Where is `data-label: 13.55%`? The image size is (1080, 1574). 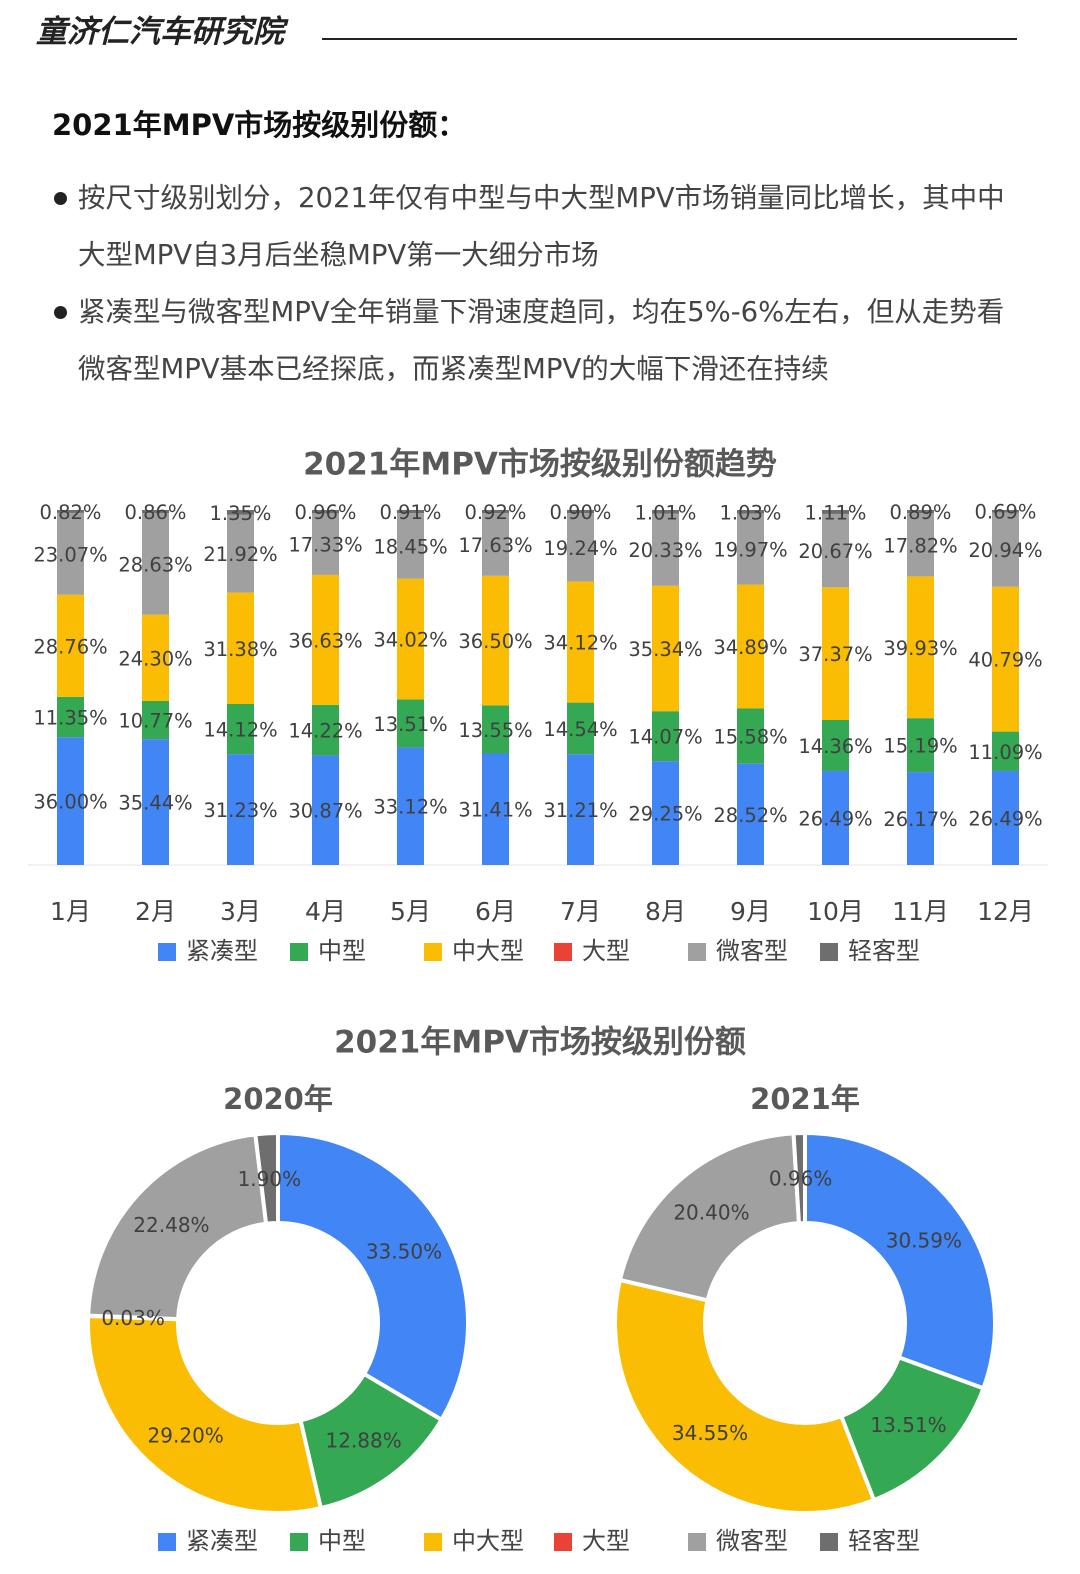
data-label: 13.55% is located at coordinates (495, 730).